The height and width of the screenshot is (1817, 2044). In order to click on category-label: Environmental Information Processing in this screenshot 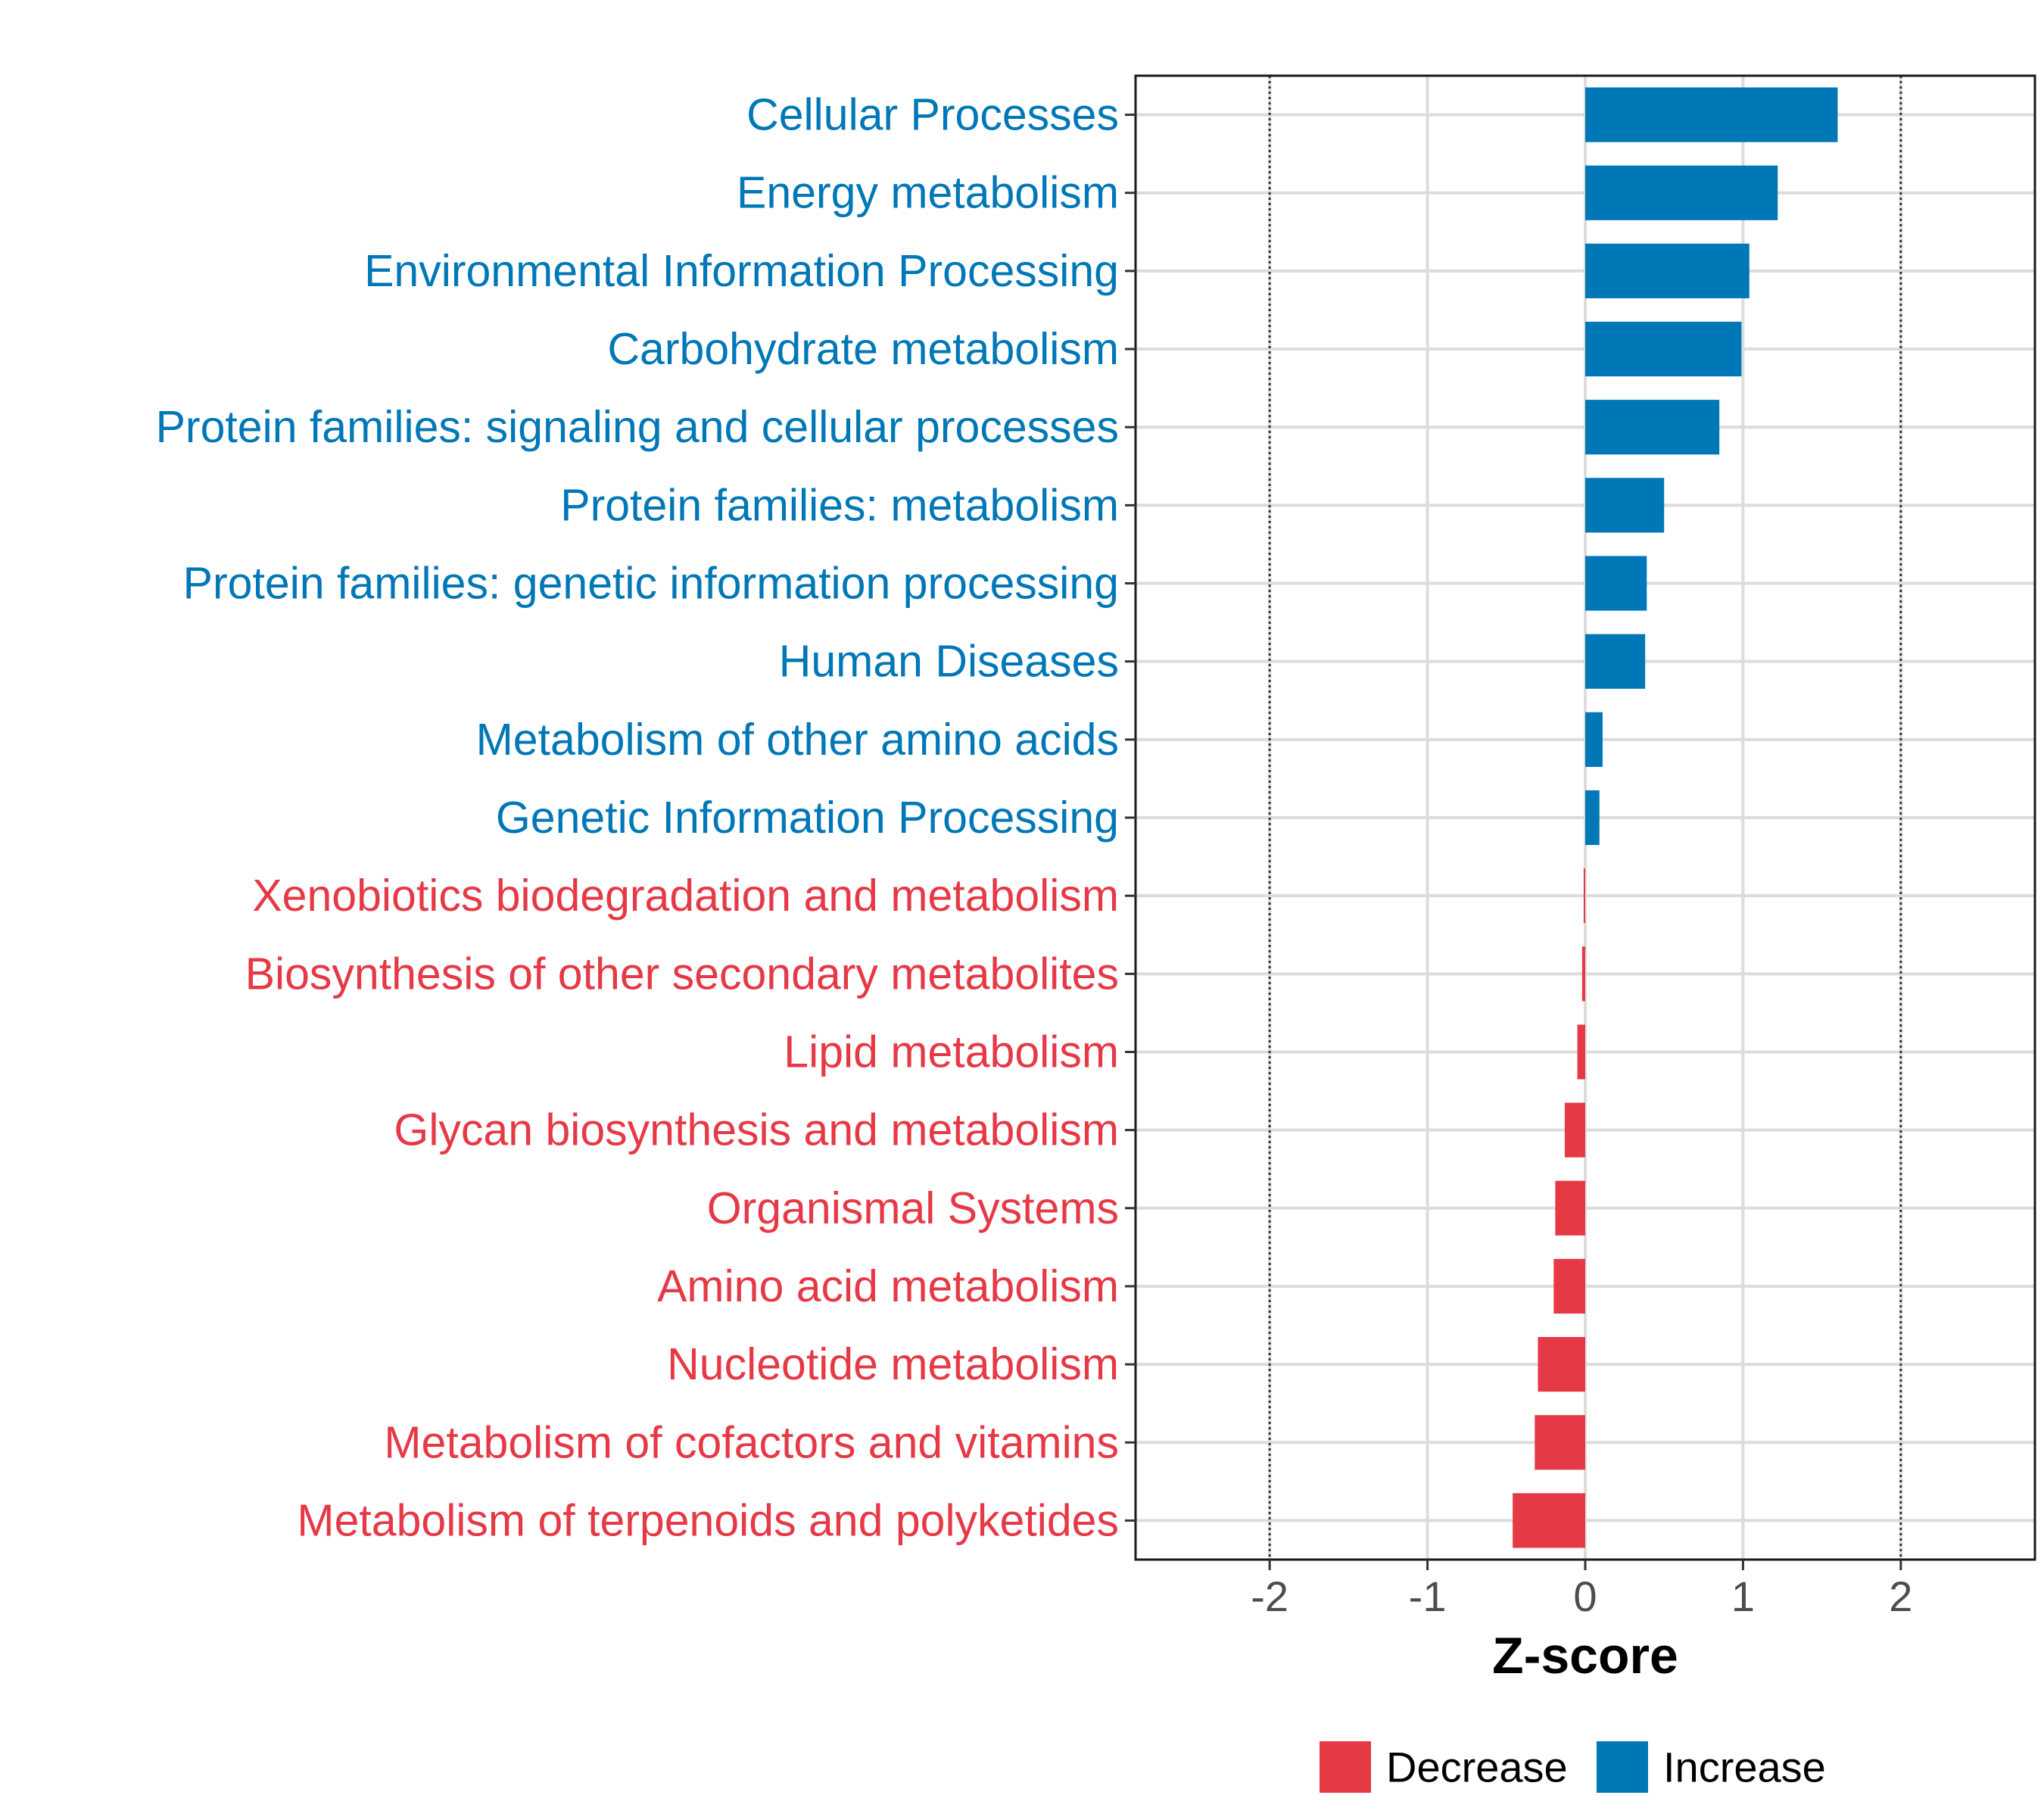, I will do `click(741, 271)`.